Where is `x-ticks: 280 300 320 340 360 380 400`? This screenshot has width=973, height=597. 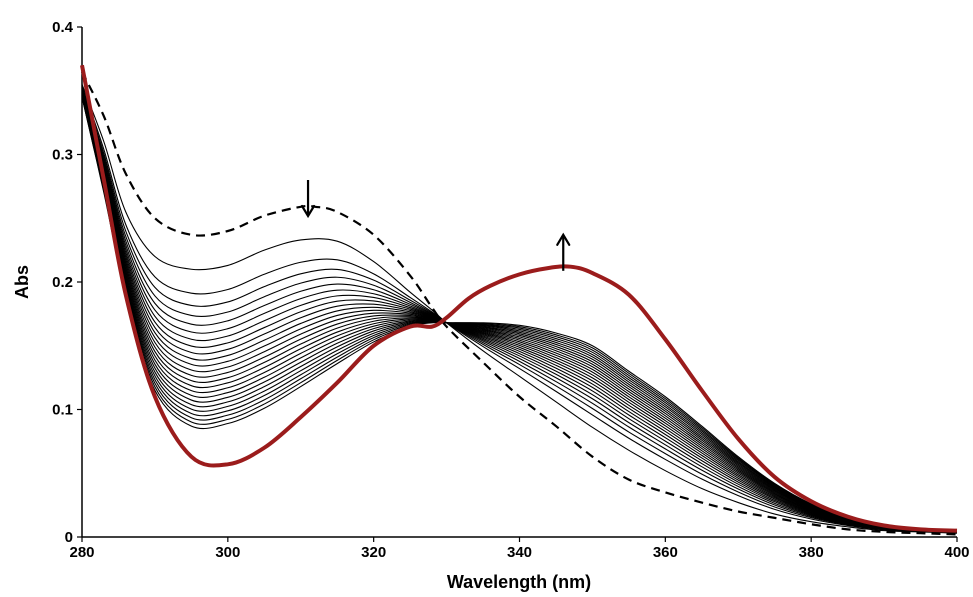 x-ticks: 280 300 320 340 360 380 400 is located at coordinates (519, 549).